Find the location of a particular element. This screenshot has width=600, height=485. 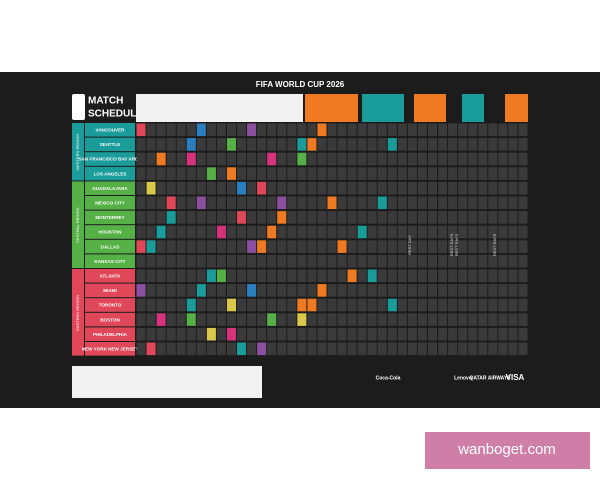

rest-day-label: REST DAYS is located at coordinates (451, 245).